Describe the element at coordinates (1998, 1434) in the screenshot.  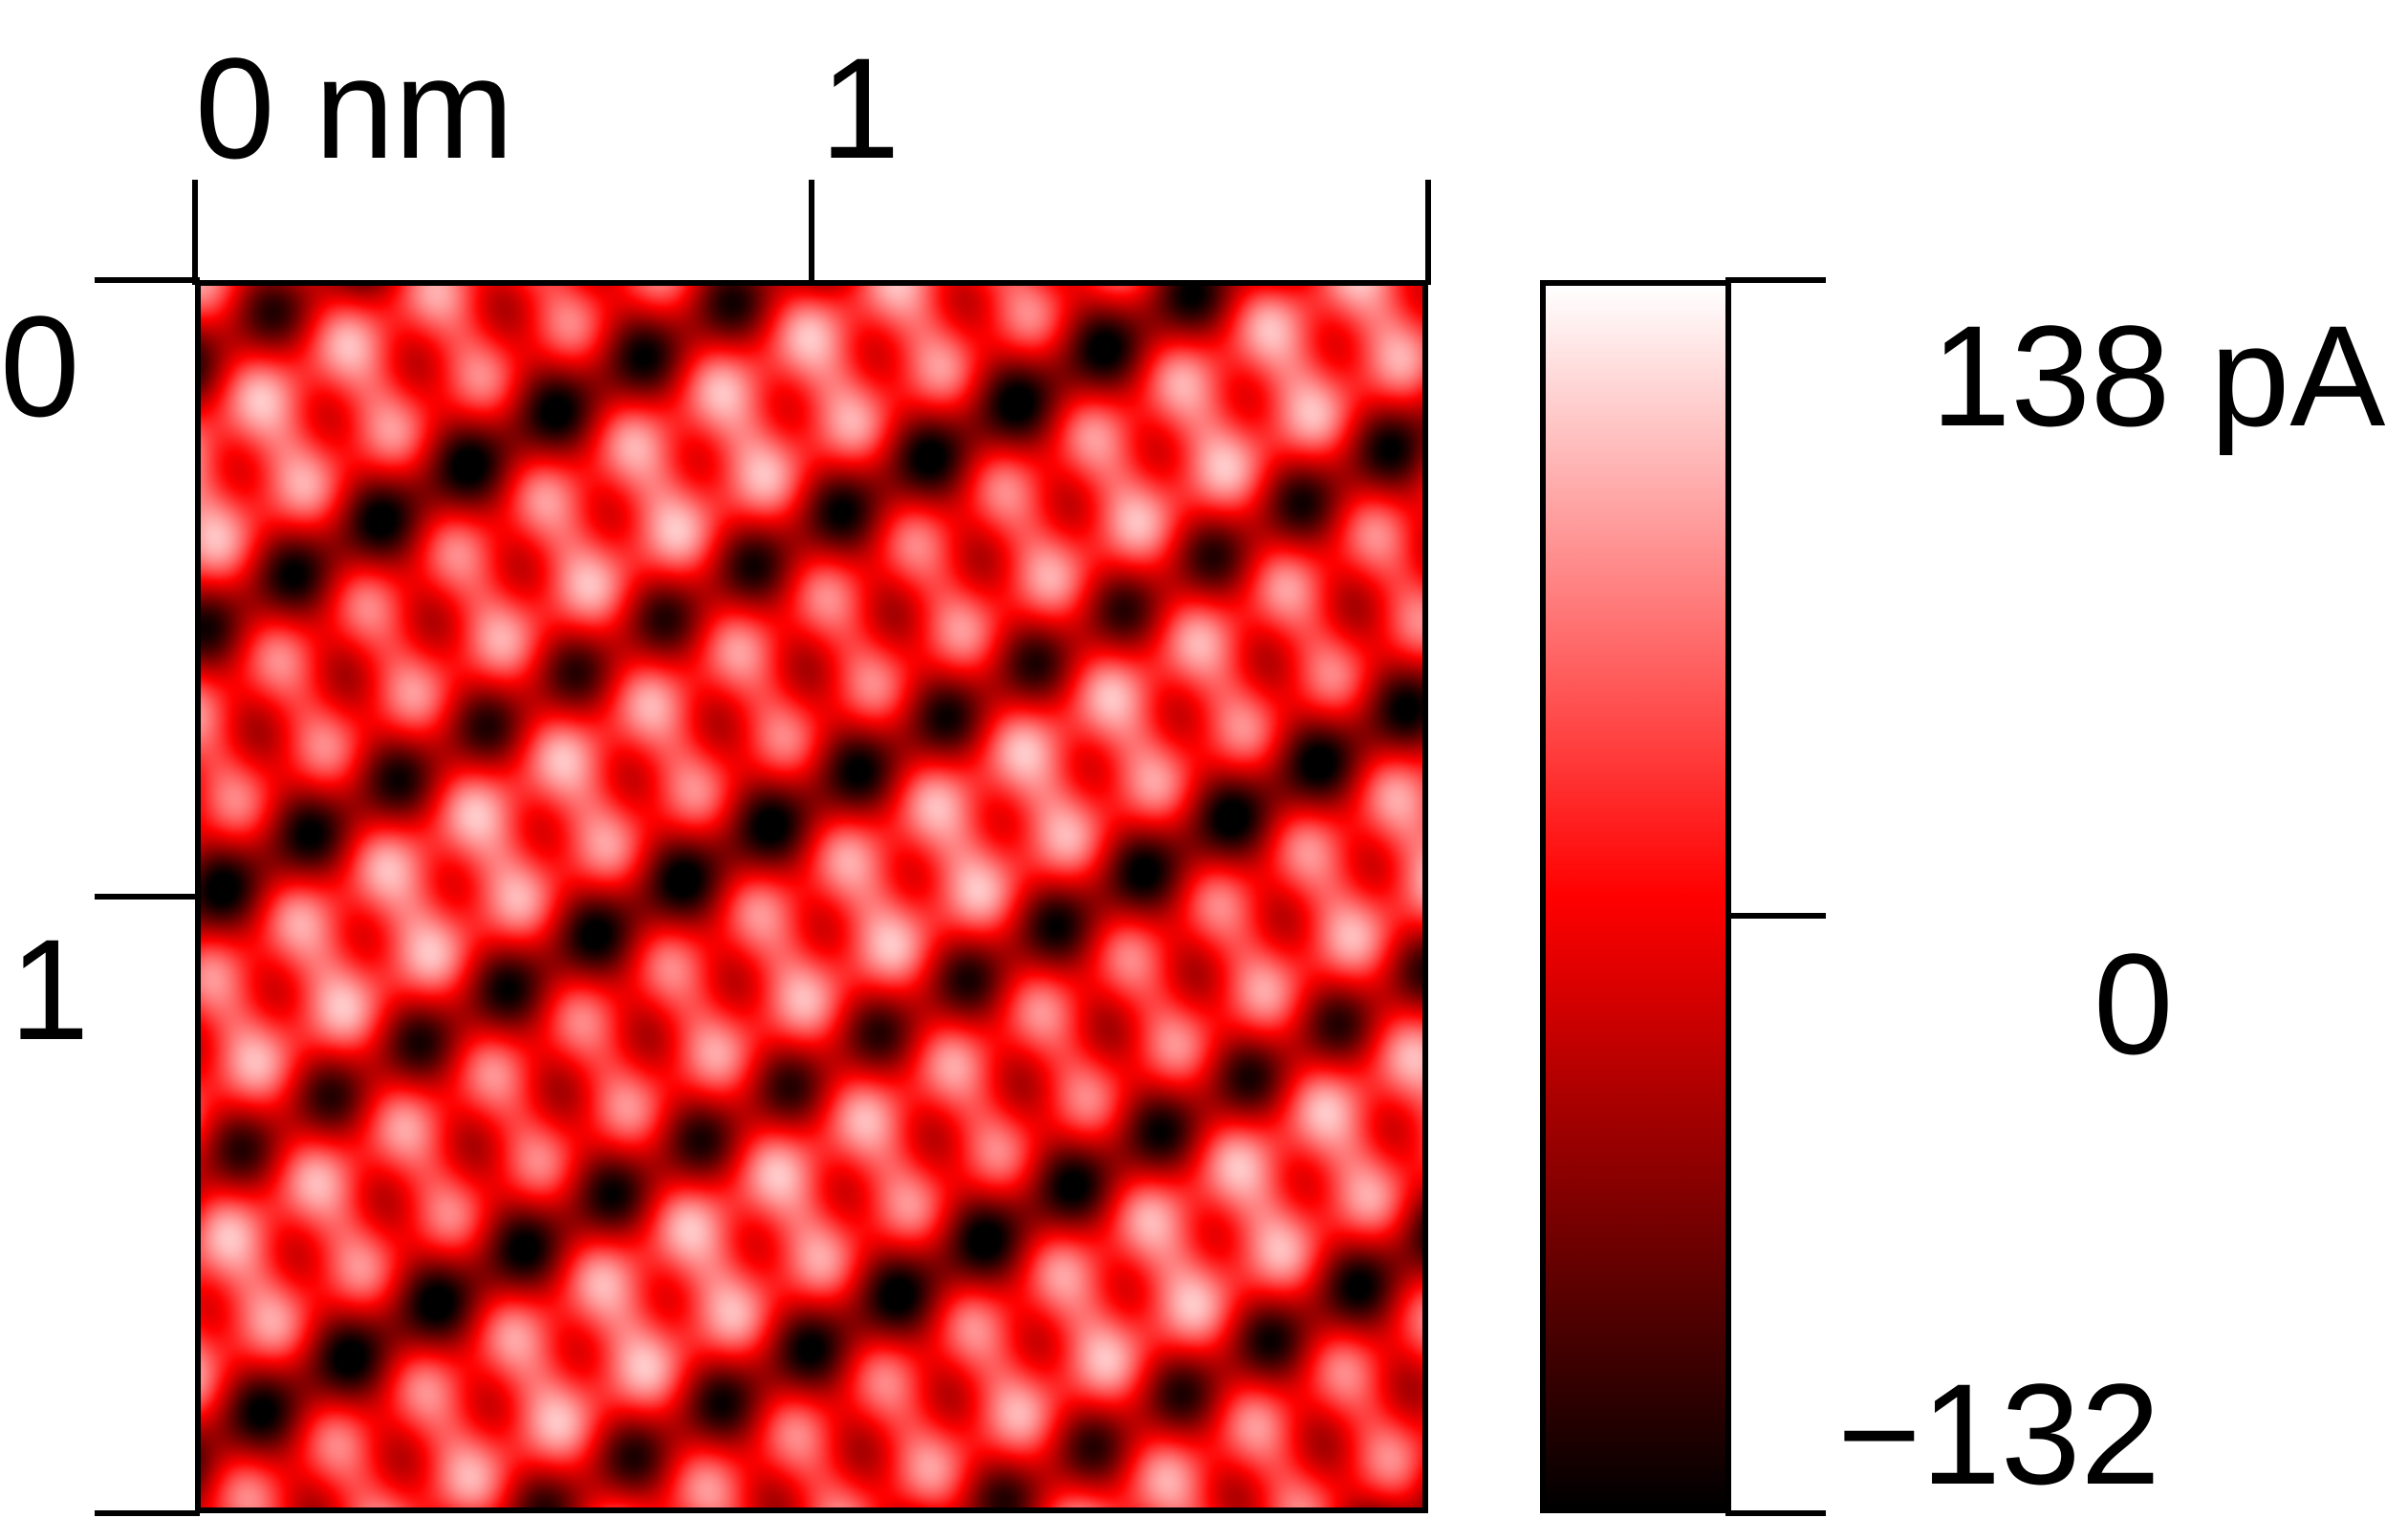
I see `colorbar-min-label: −132` at that location.